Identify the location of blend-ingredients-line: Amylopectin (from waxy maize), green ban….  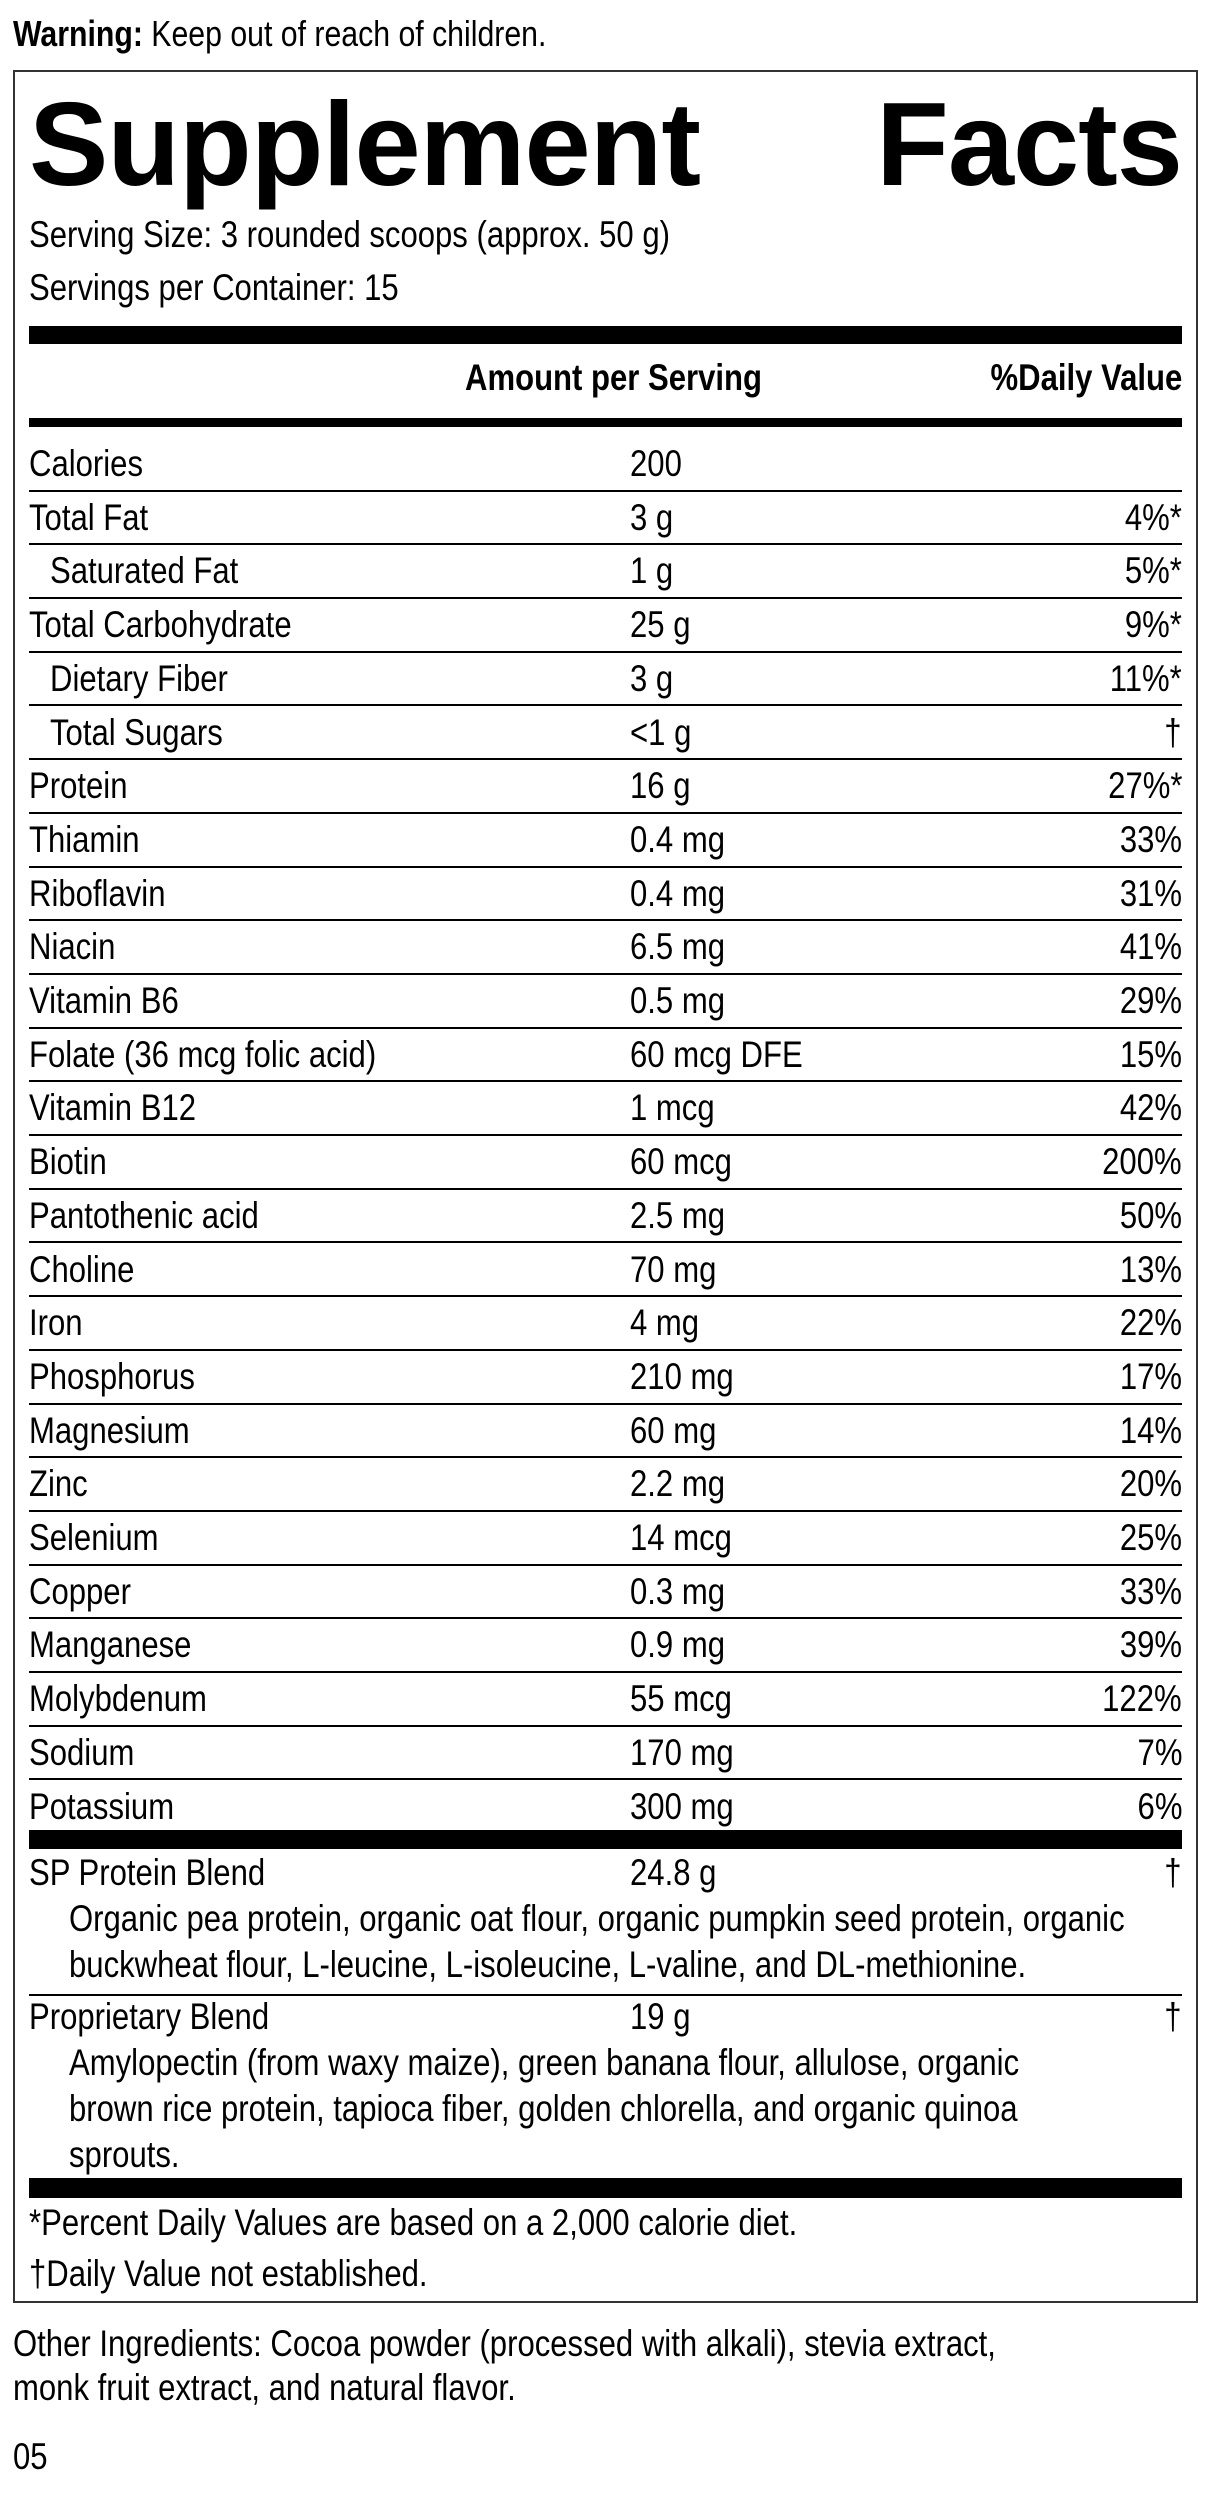
(544, 2062).